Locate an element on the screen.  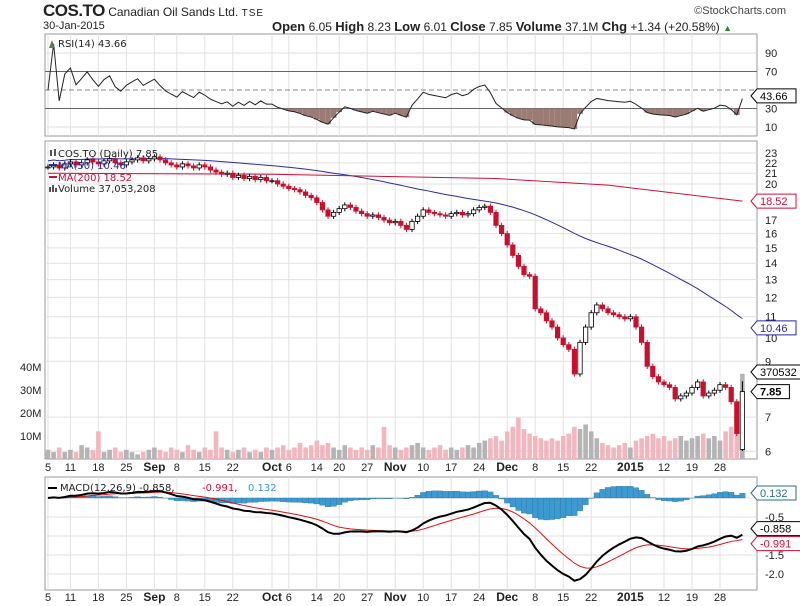
ma200-swatch is located at coordinates (53, 177).